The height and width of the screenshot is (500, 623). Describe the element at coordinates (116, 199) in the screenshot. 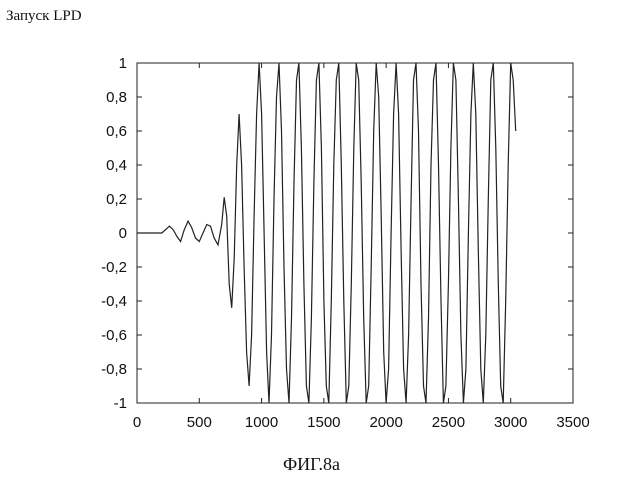

I see `y-tick-label: 0,2` at that location.